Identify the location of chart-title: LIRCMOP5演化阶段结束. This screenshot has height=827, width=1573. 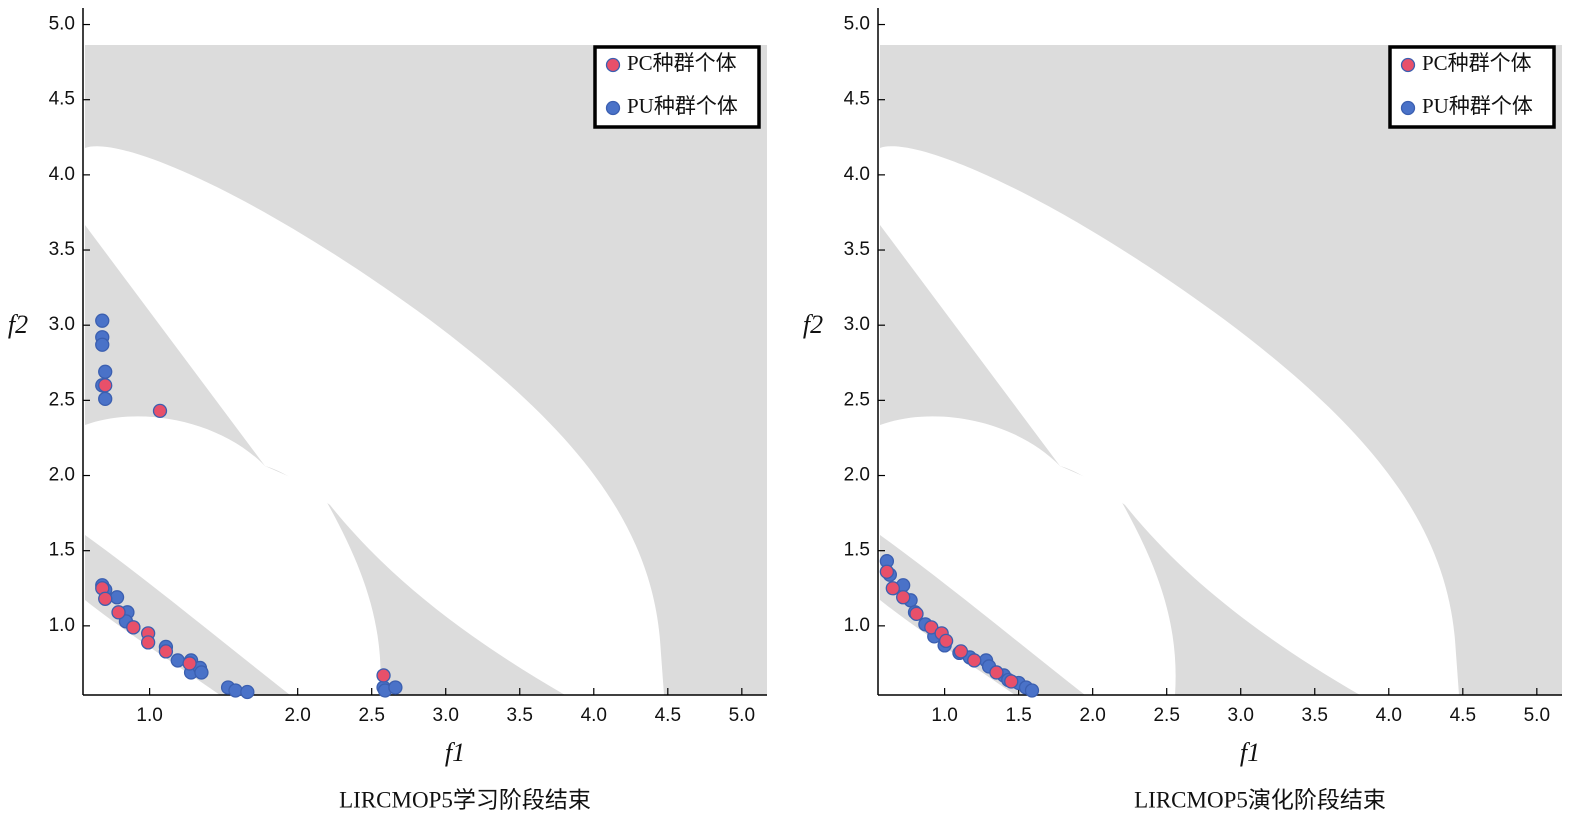
(1260, 799).